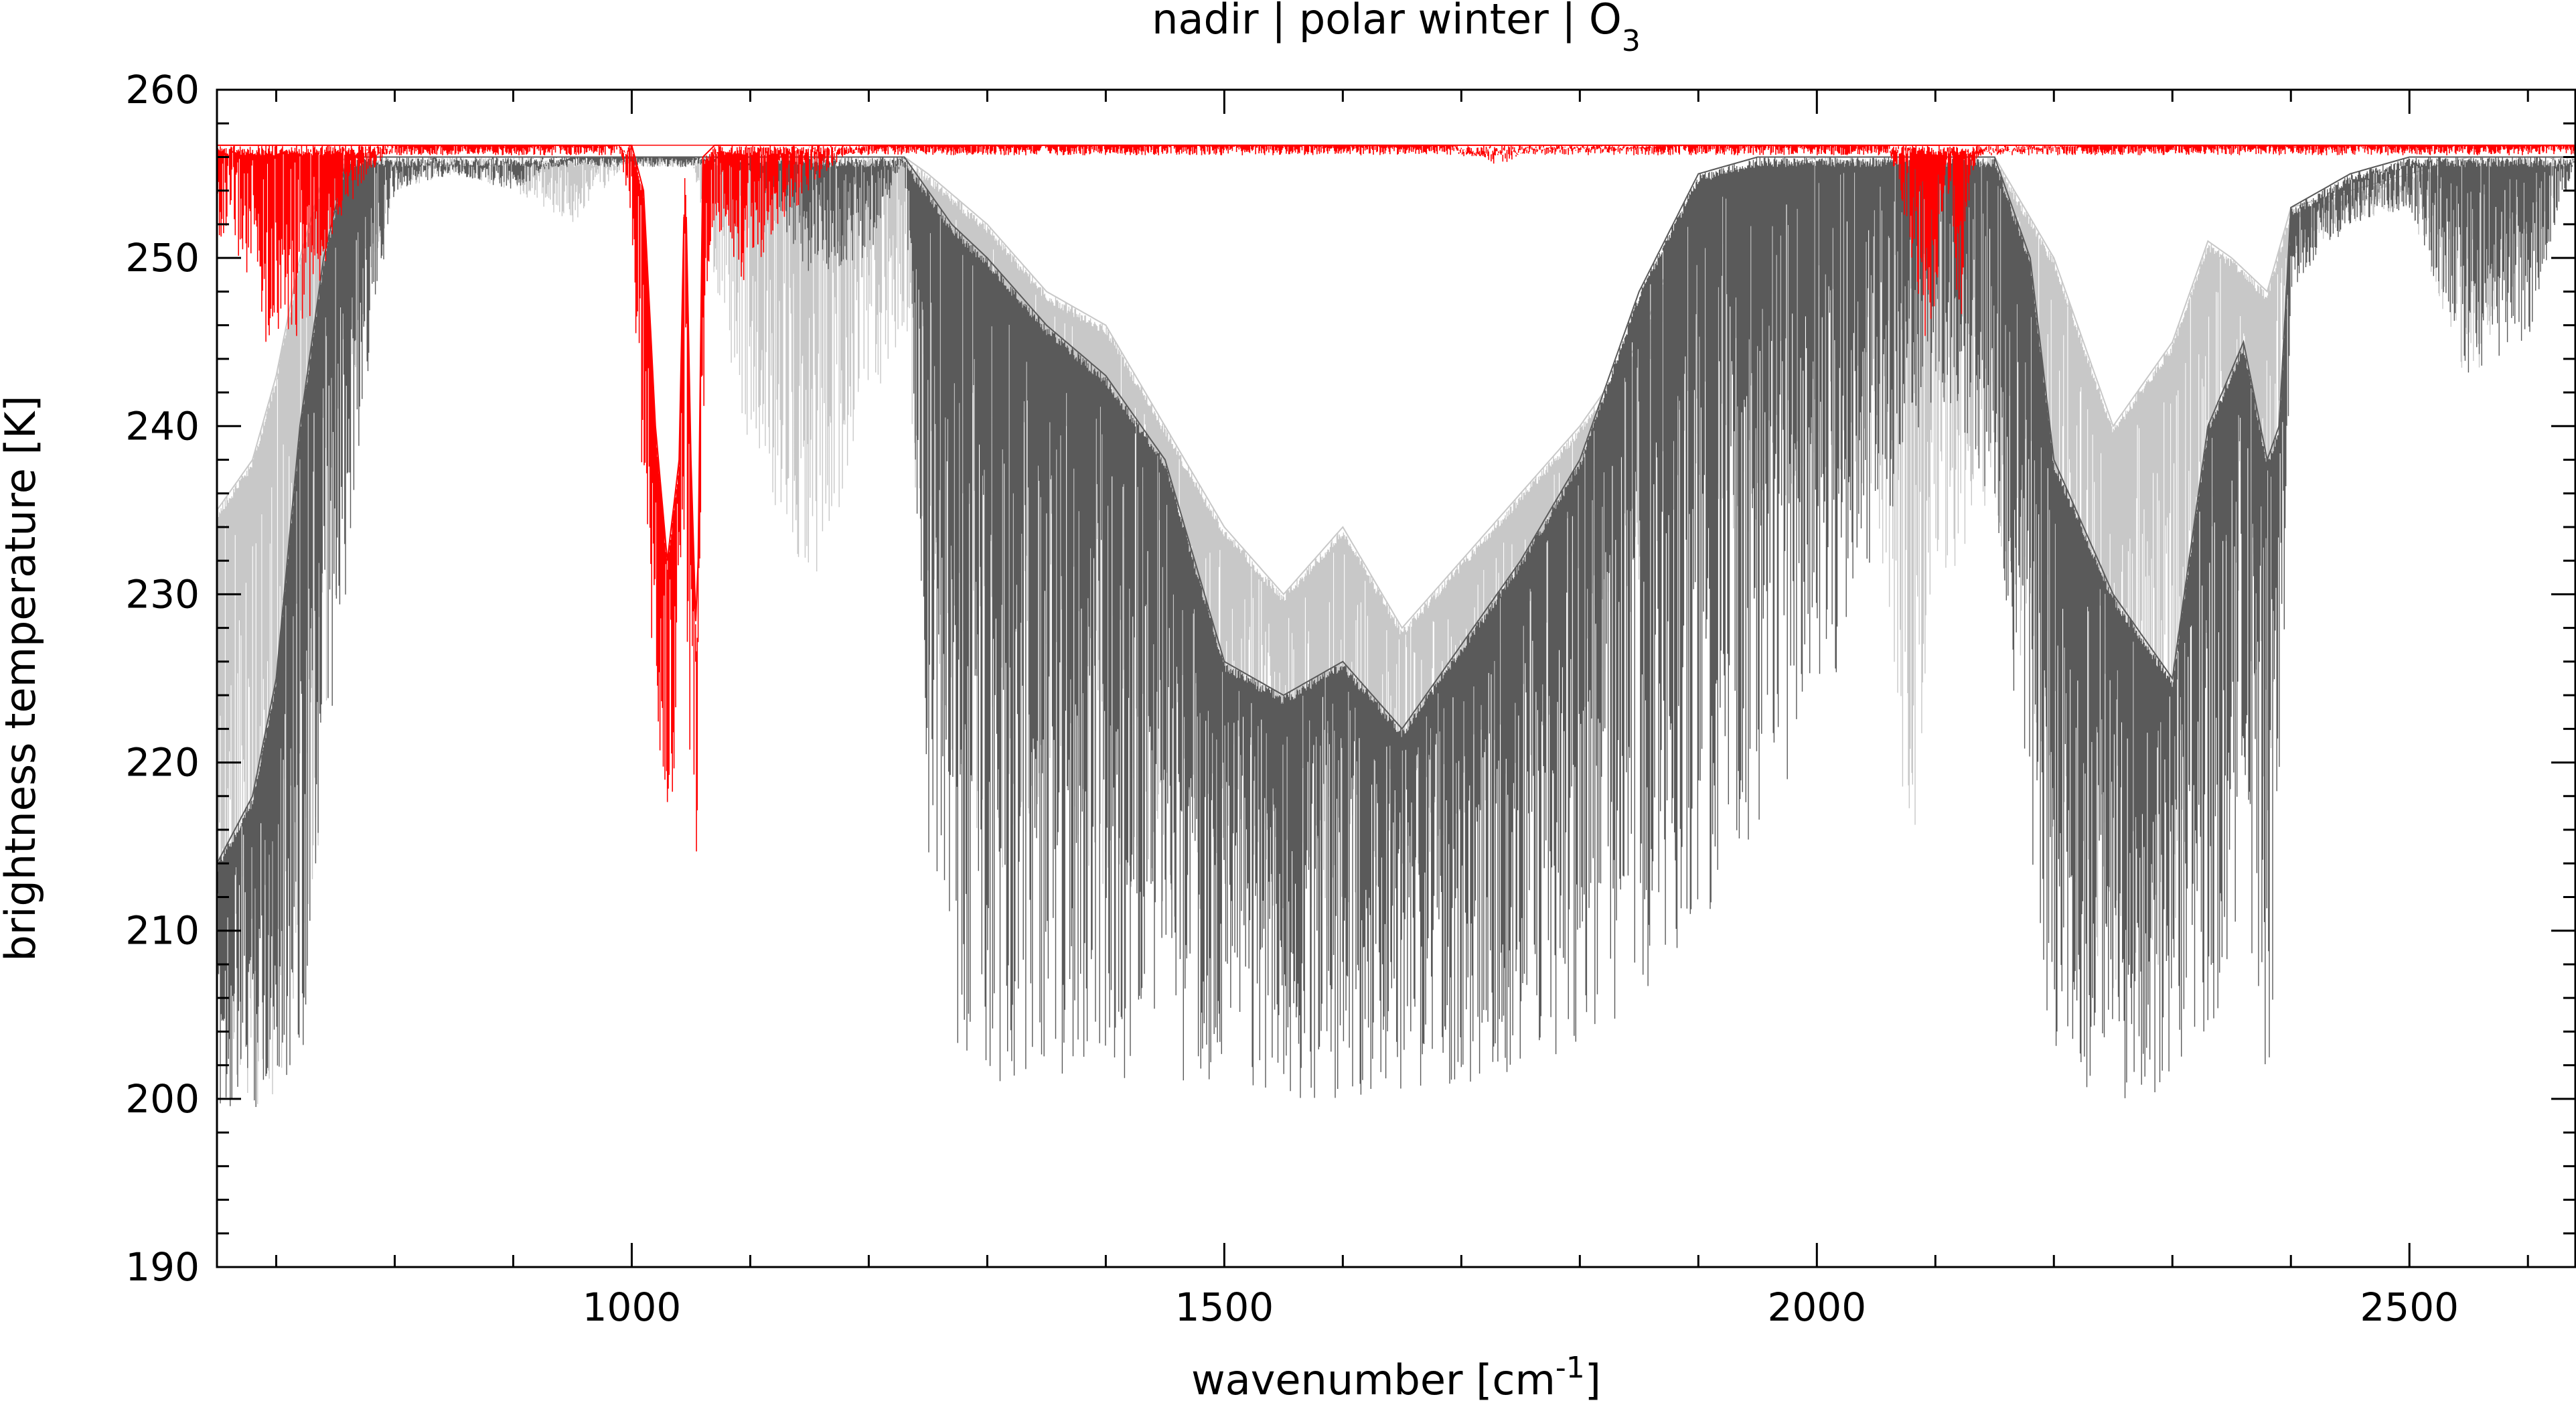  Describe the element at coordinates (162, 763) in the screenshot. I see `y-tick-label: 220` at that location.